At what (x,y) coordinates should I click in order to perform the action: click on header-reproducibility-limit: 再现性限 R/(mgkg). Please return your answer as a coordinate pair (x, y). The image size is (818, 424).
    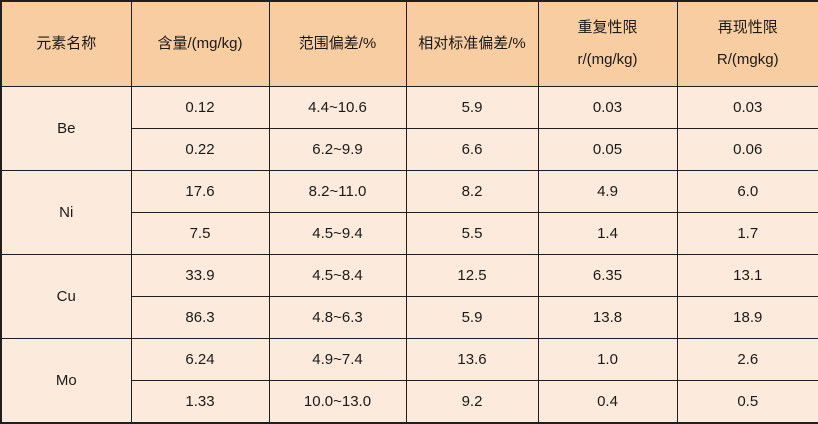
    Looking at the image, I should click on (747, 43).